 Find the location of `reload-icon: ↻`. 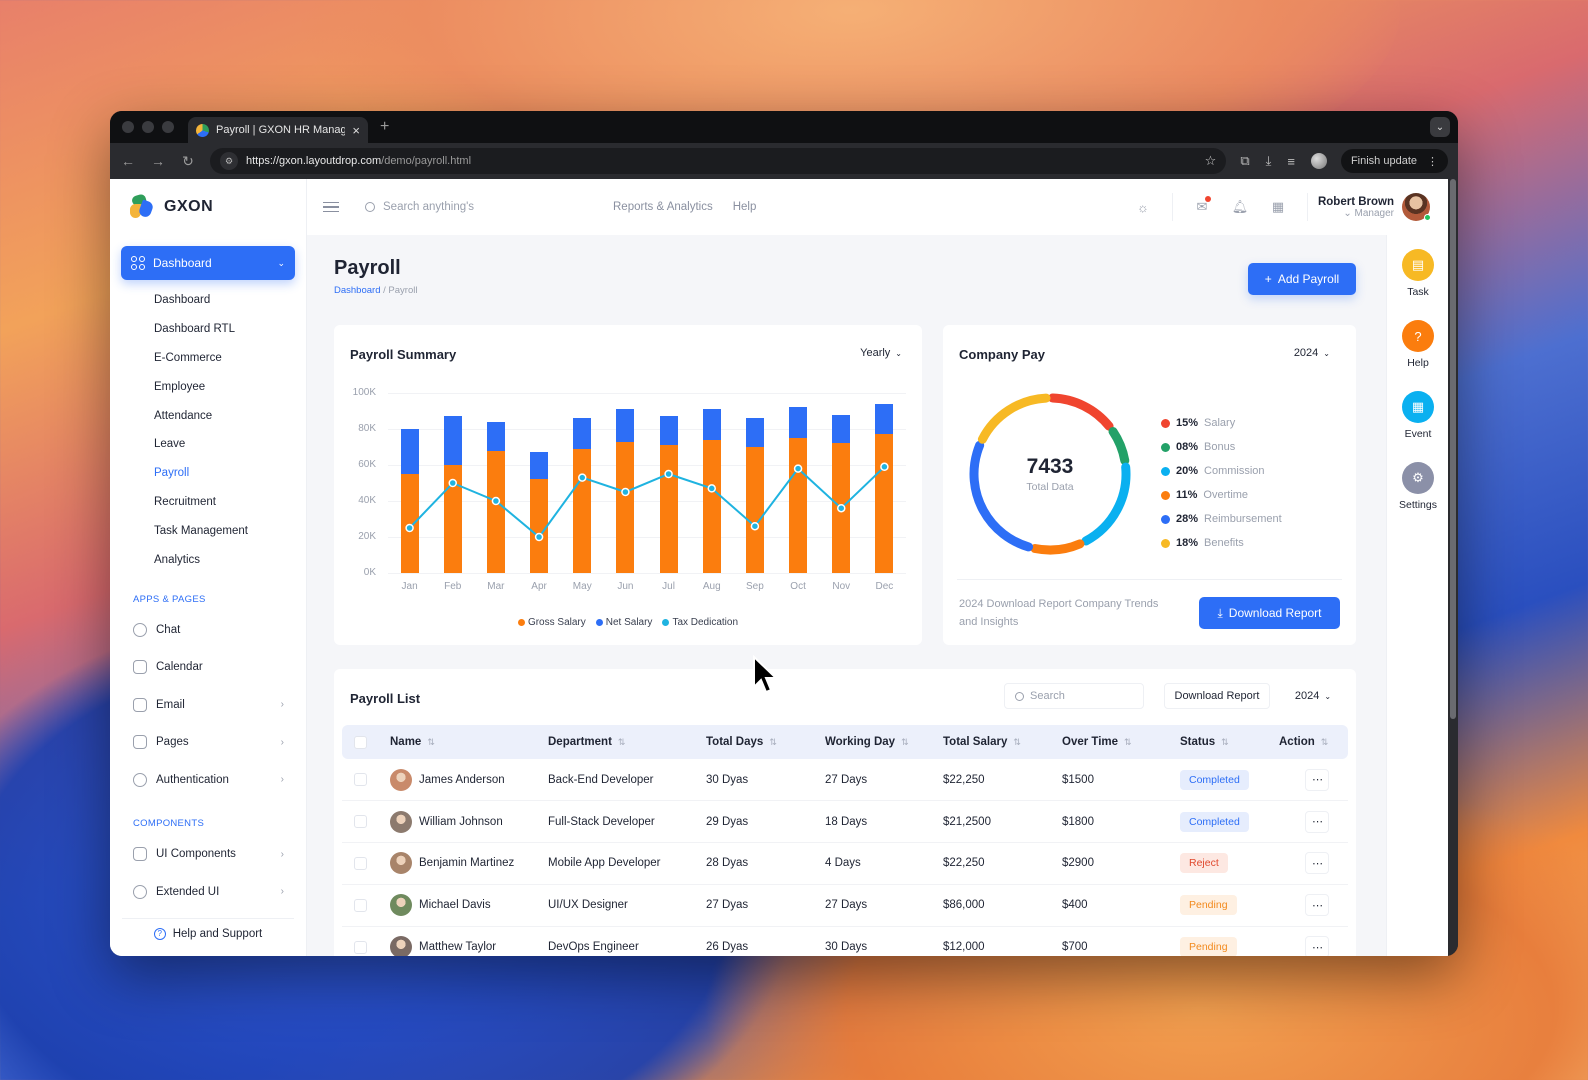

reload-icon: ↻ is located at coordinates (188, 160).